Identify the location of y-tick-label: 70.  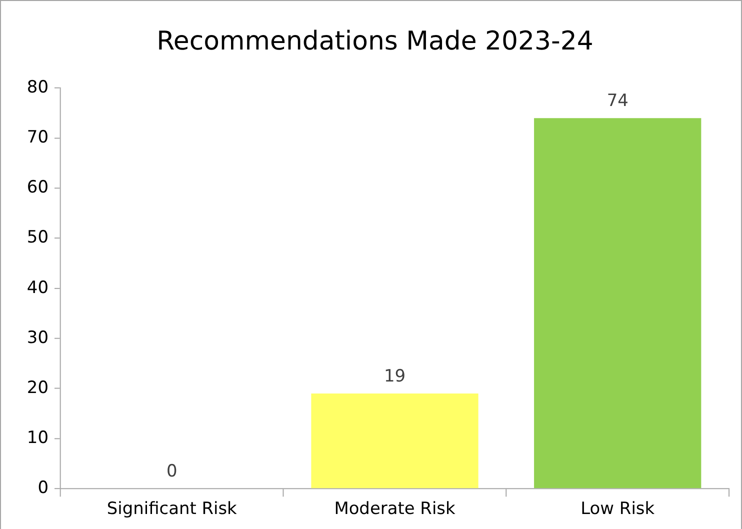
(37, 136).